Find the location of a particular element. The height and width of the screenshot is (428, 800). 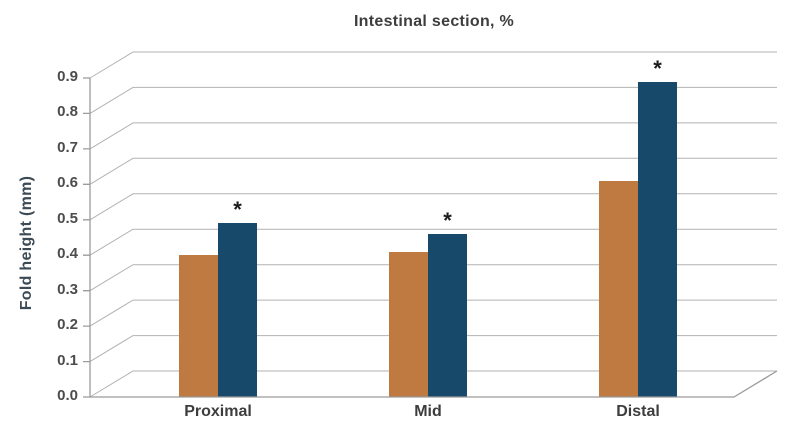

y-tick-label-0.4: 0.4 is located at coordinates (67, 254).